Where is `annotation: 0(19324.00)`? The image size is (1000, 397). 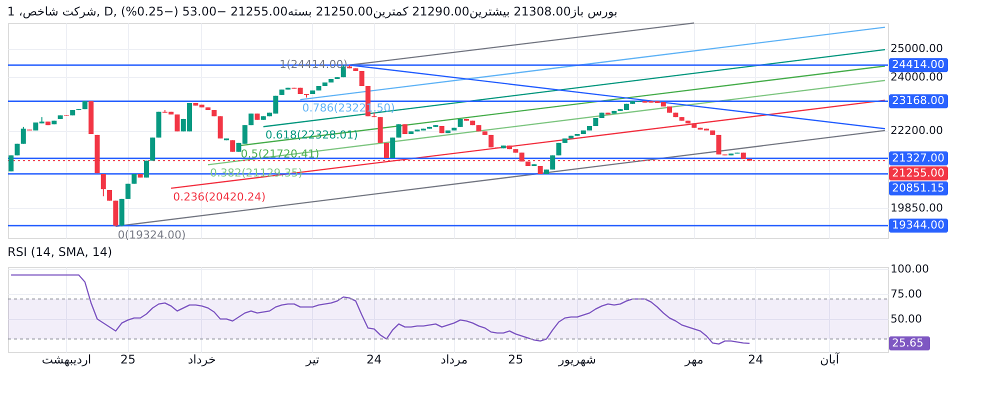 annotation: 0(19324.00) is located at coordinates (152, 235).